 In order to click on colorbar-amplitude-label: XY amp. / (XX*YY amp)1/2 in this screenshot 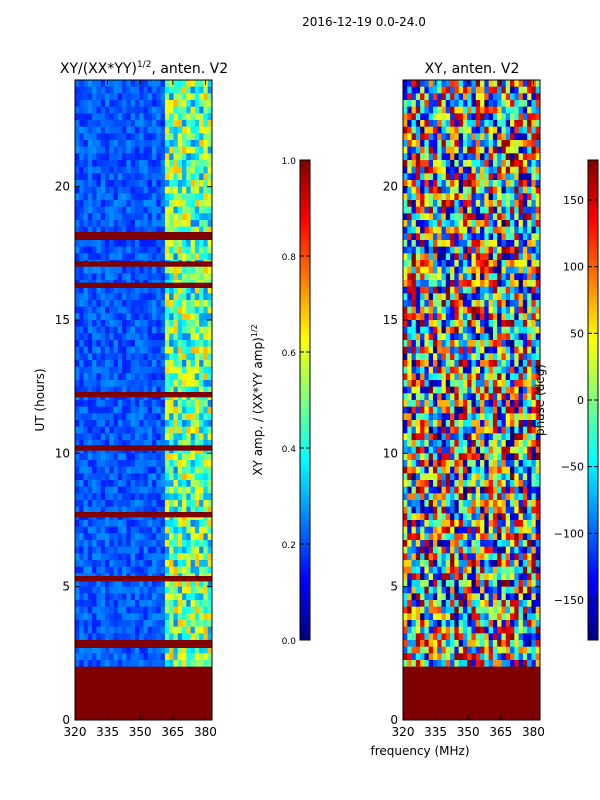, I will do `click(257, 399)`.